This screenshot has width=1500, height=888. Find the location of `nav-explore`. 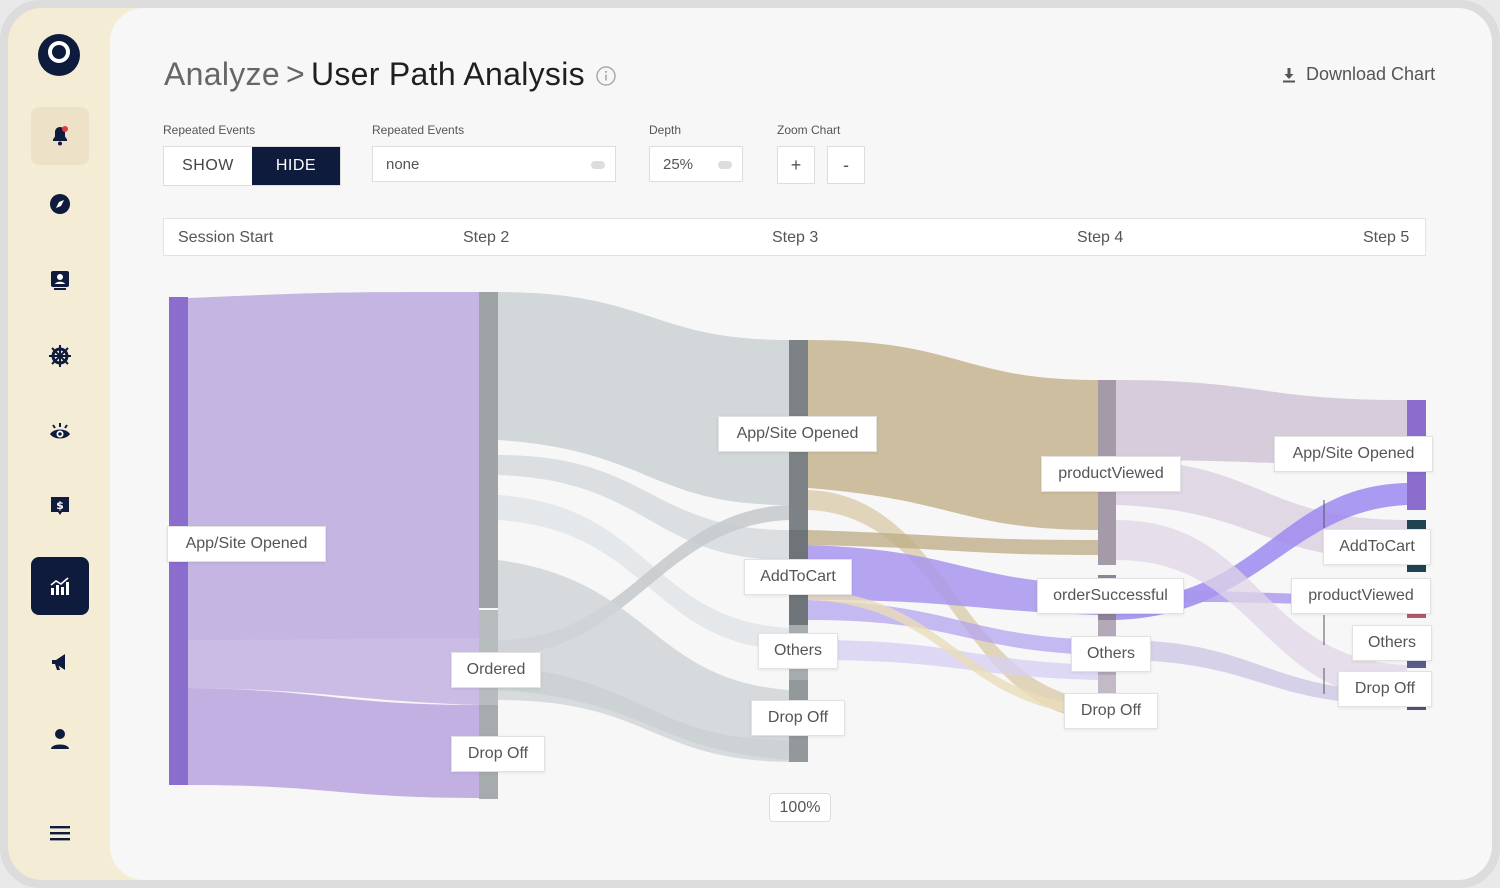

nav-explore is located at coordinates (60, 204).